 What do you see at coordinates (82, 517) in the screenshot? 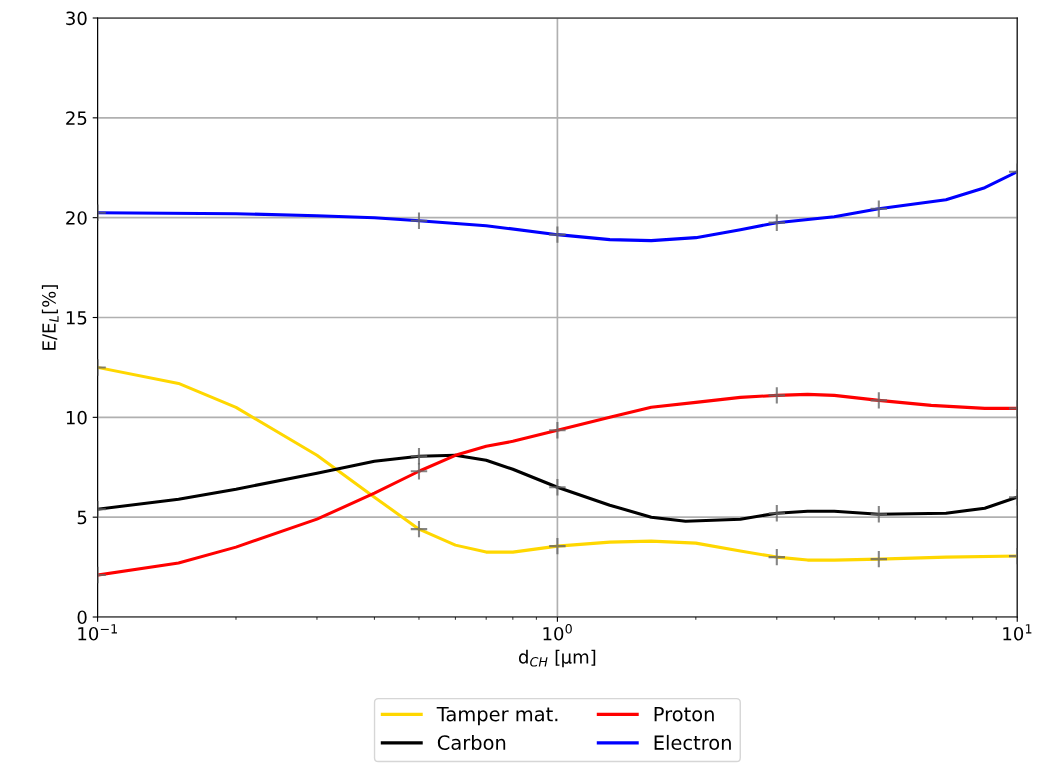
I see `y-tick-label: 5` at bounding box center [82, 517].